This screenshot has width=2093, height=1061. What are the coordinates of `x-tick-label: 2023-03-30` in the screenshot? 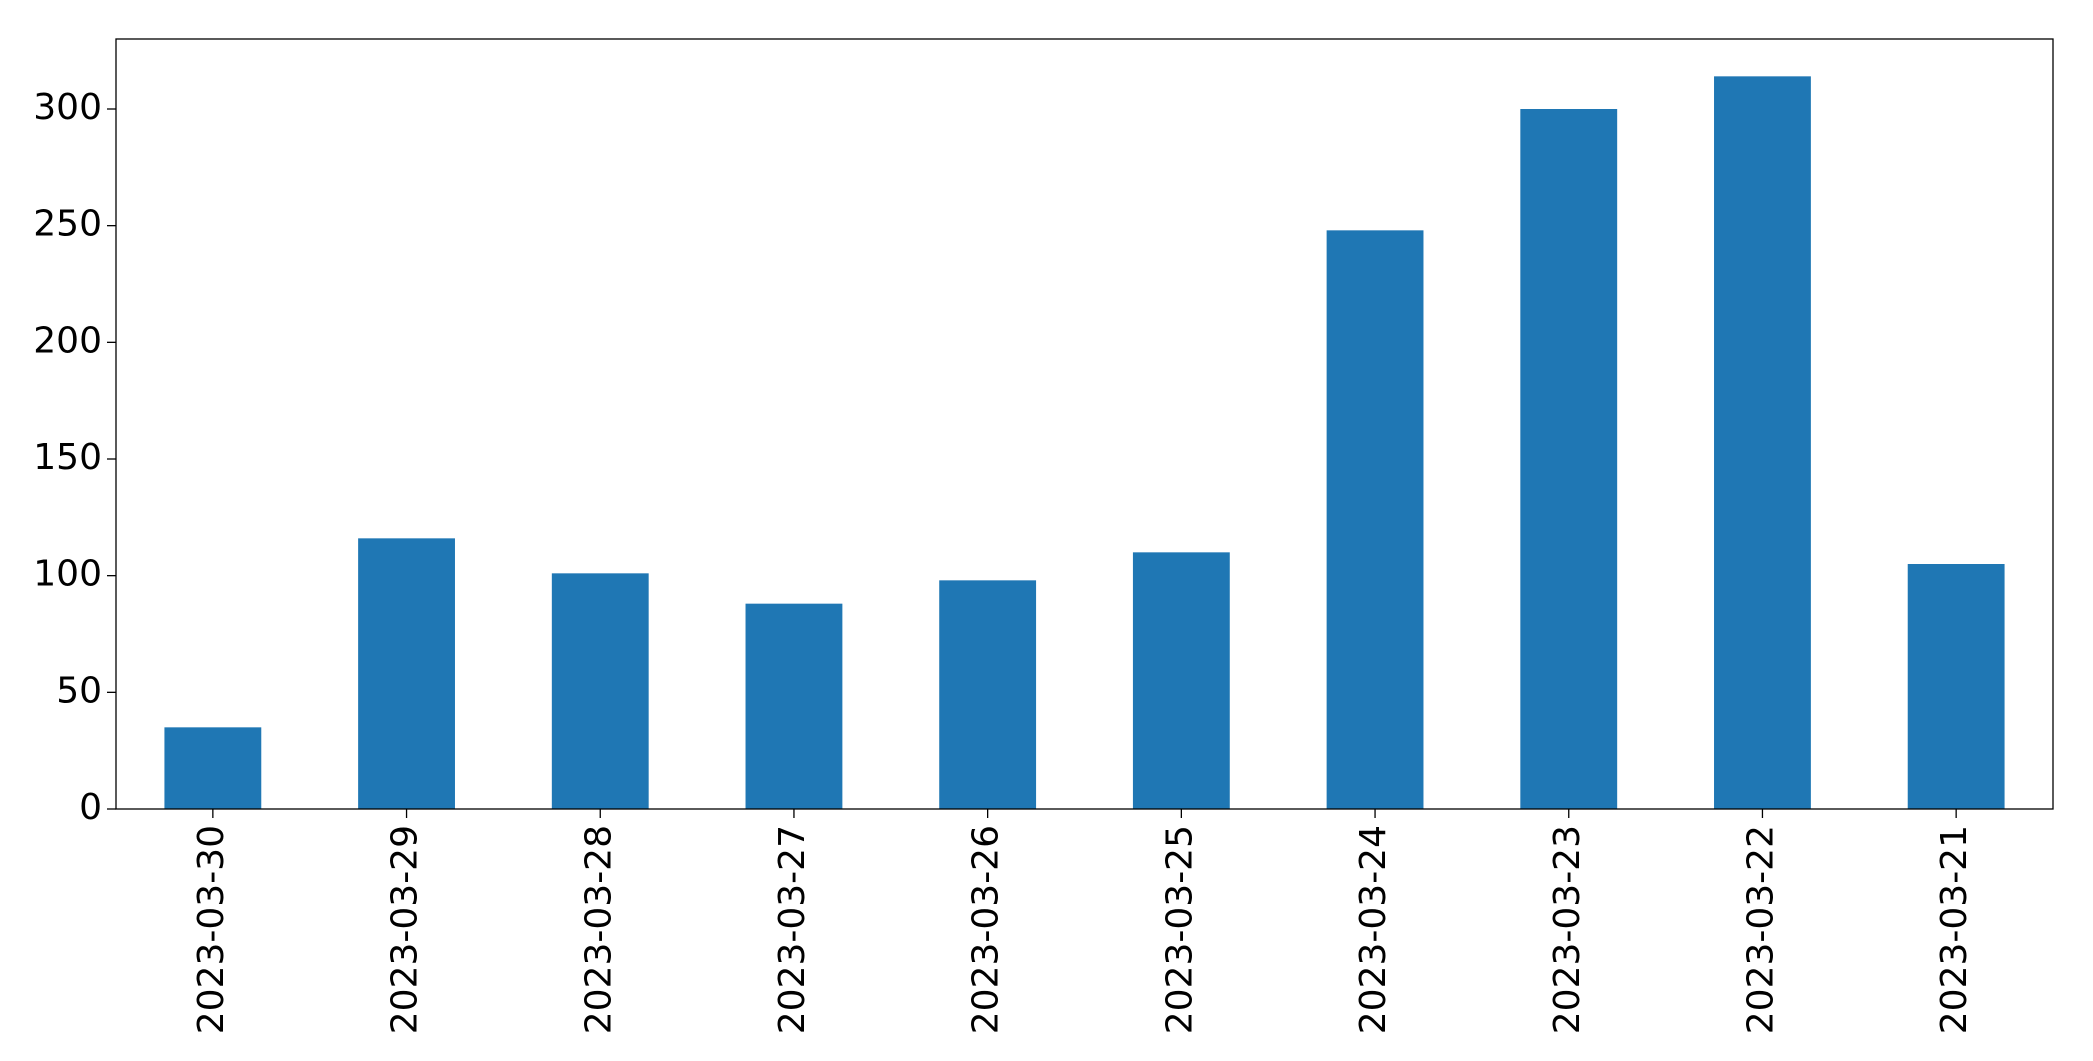 It's located at (211, 929).